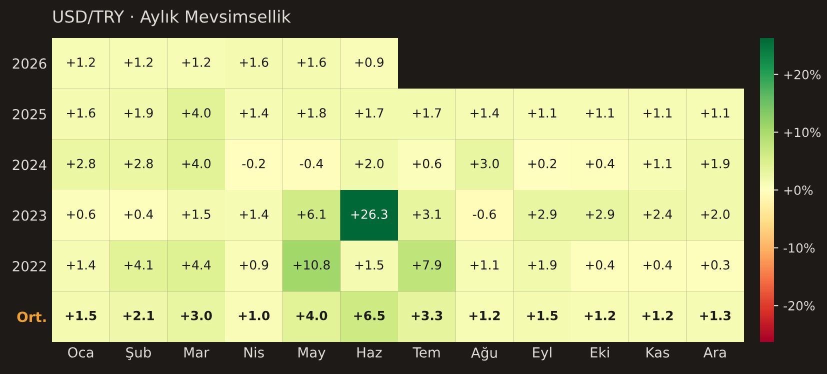 Image resolution: width=827 pixels, height=374 pixels. What do you see at coordinates (312, 113) in the screenshot?
I see `data-label: +1.8` at bounding box center [312, 113].